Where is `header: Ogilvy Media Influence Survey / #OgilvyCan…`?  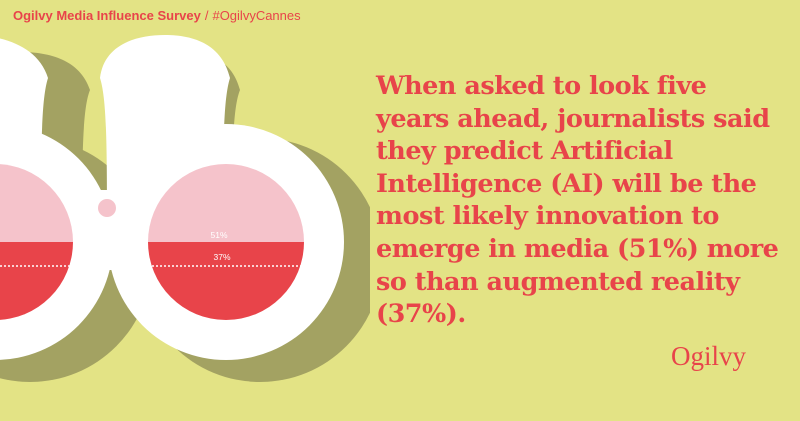 header: Ogilvy Media Influence Survey / #OgilvyCan… is located at coordinates (157, 15).